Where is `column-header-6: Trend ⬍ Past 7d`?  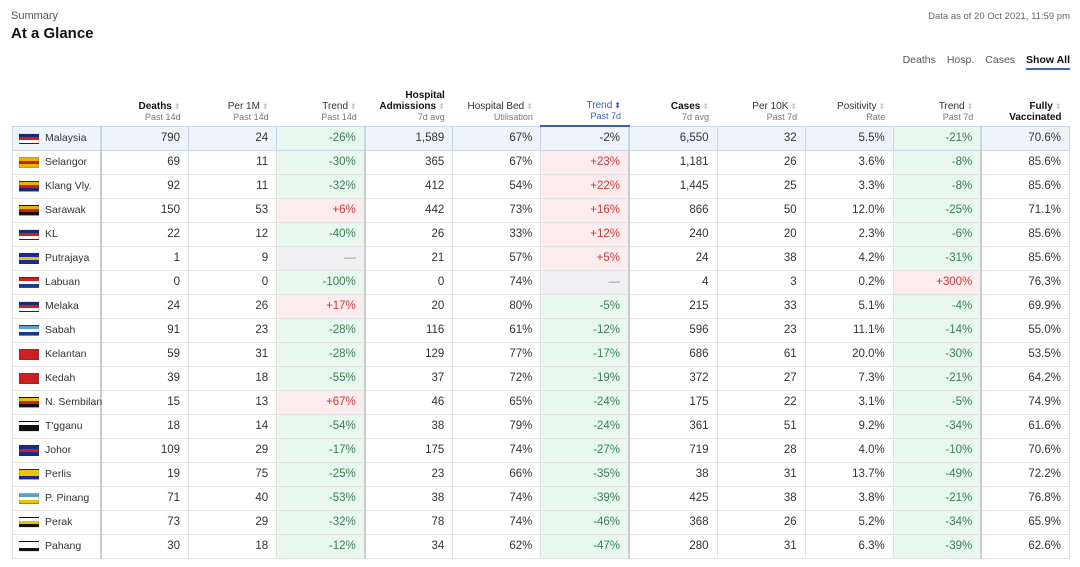 column-header-6: Trend ⬍ Past 7d is located at coordinates (584, 105).